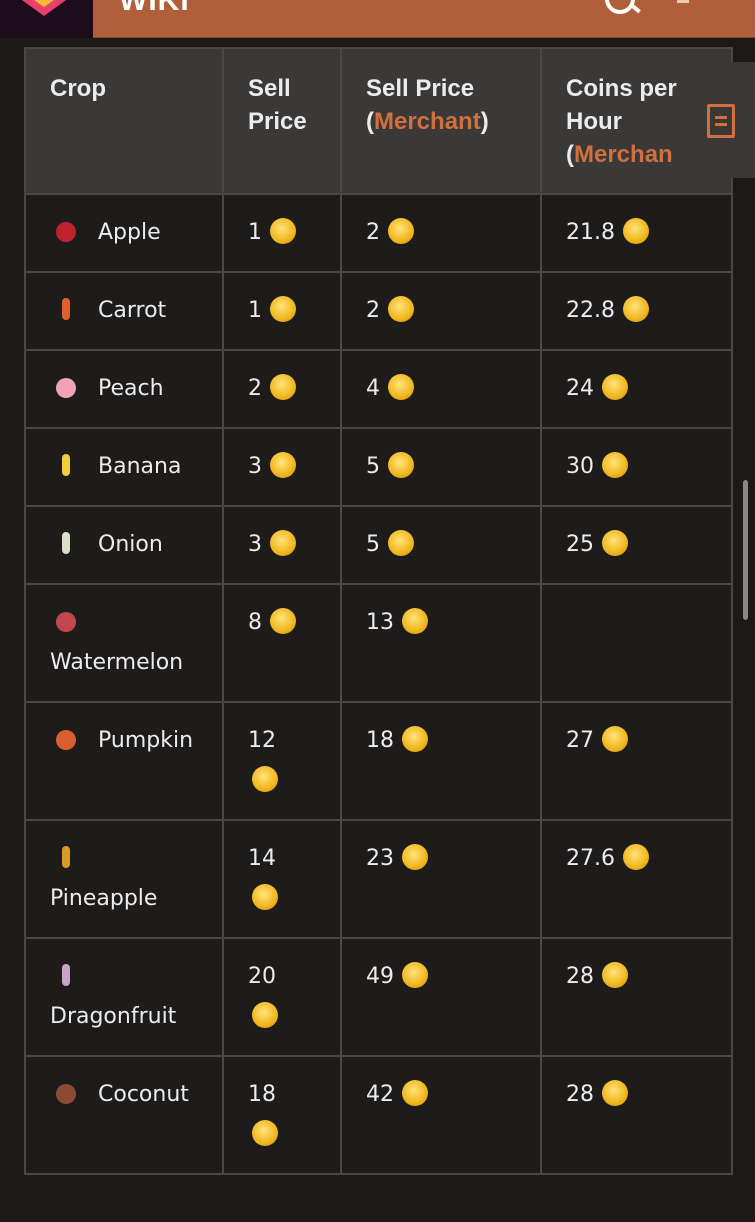 The image size is (755, 1222). I want to click on value: 30, so click(580, 466).